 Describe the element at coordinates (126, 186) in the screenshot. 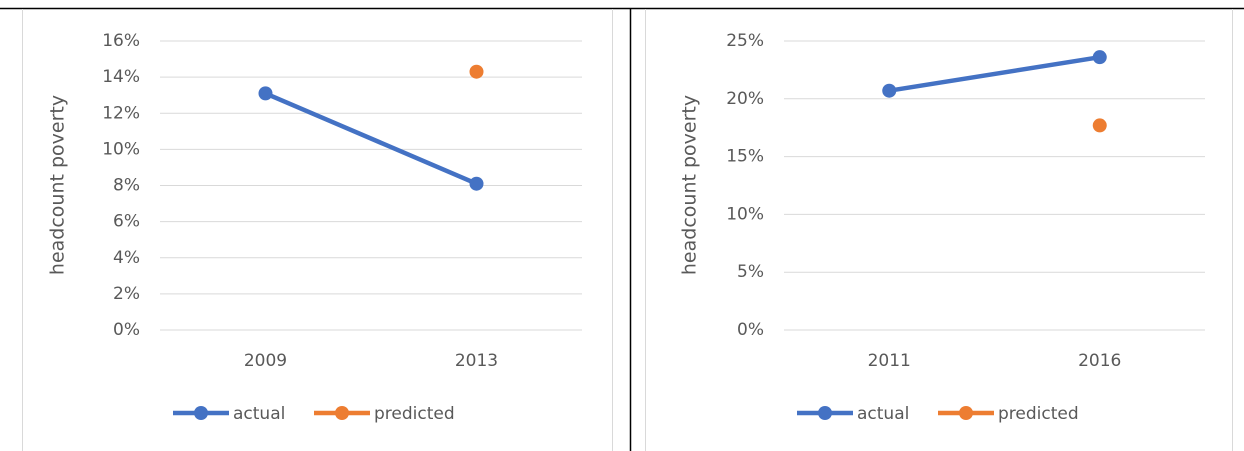

I see `y-tick-label: 8%` at that location.